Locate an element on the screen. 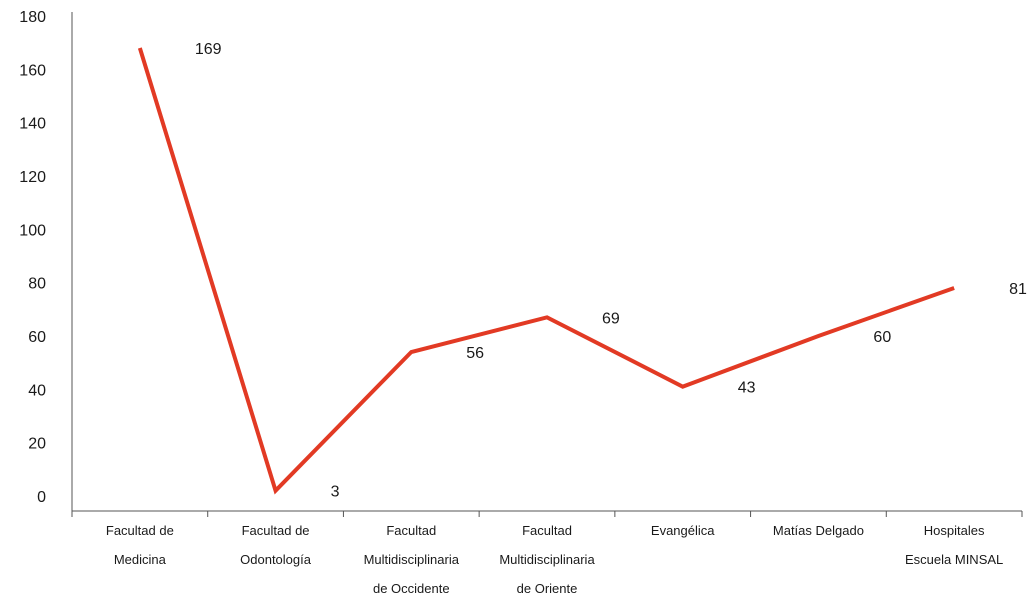 The image size is (1031, 602). x-tick-label-line: de Occidente is located at coordinates (411, 588).